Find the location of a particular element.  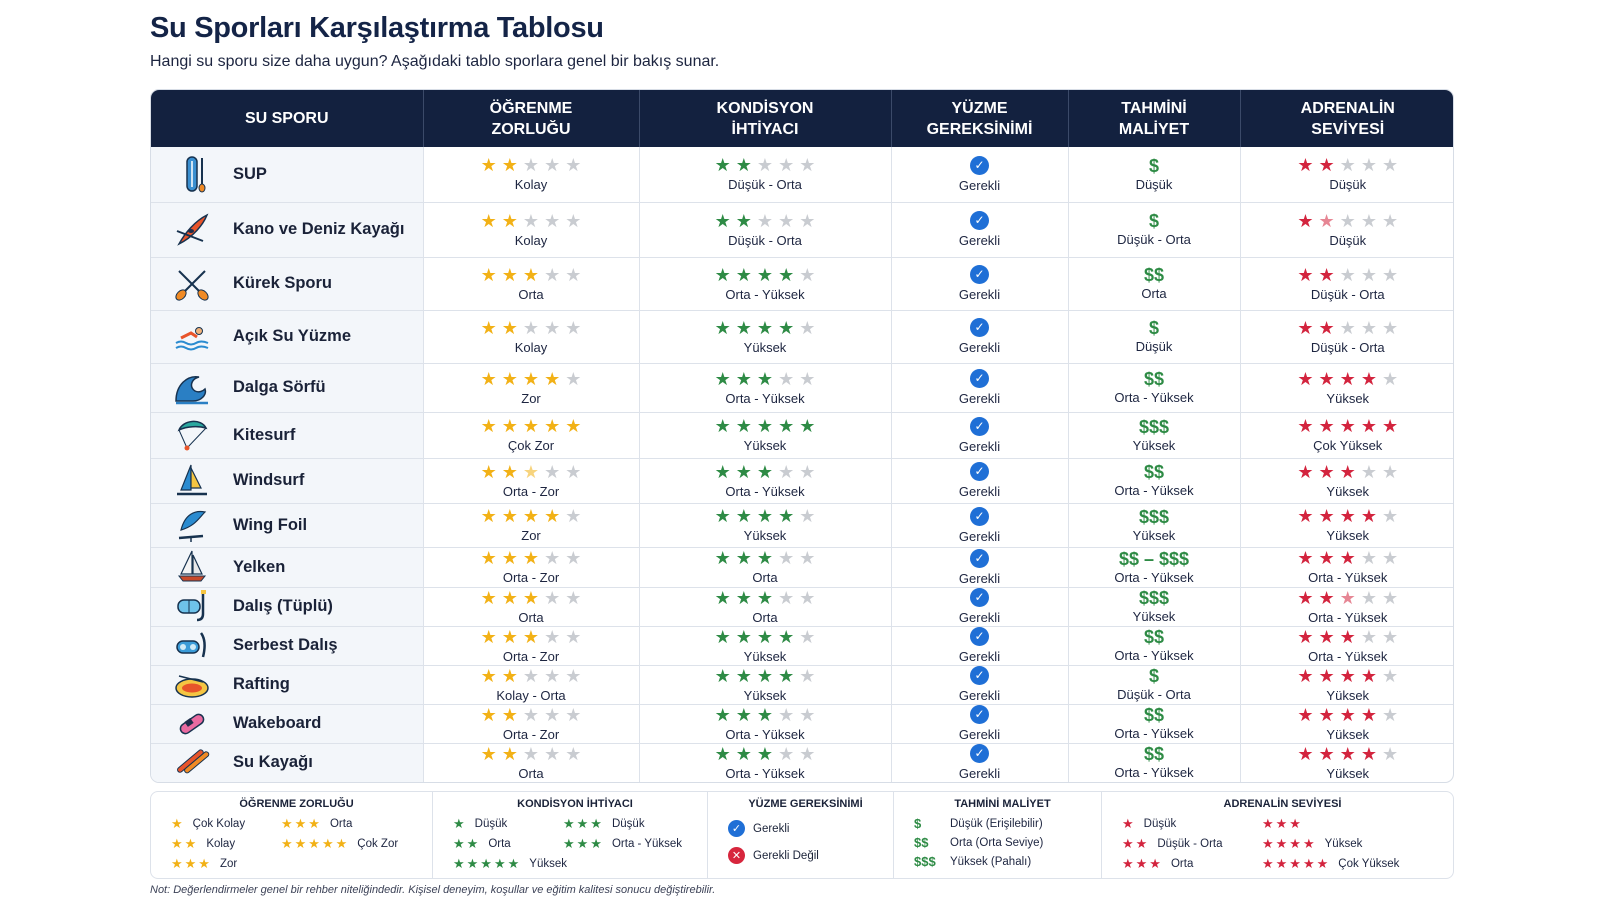

sport-name: Dalış (Tüplü) is located at coordinates (283, 606).